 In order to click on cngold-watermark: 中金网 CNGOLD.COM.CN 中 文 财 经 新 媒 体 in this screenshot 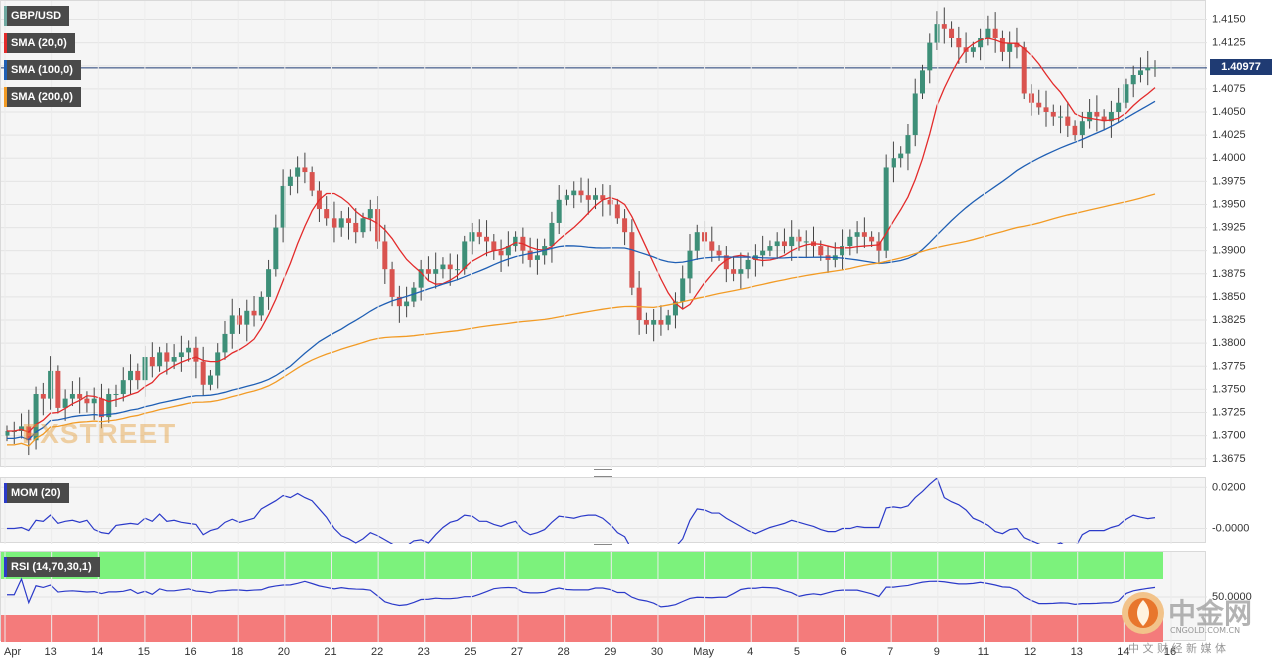, I will do `click(1195, 626)`.